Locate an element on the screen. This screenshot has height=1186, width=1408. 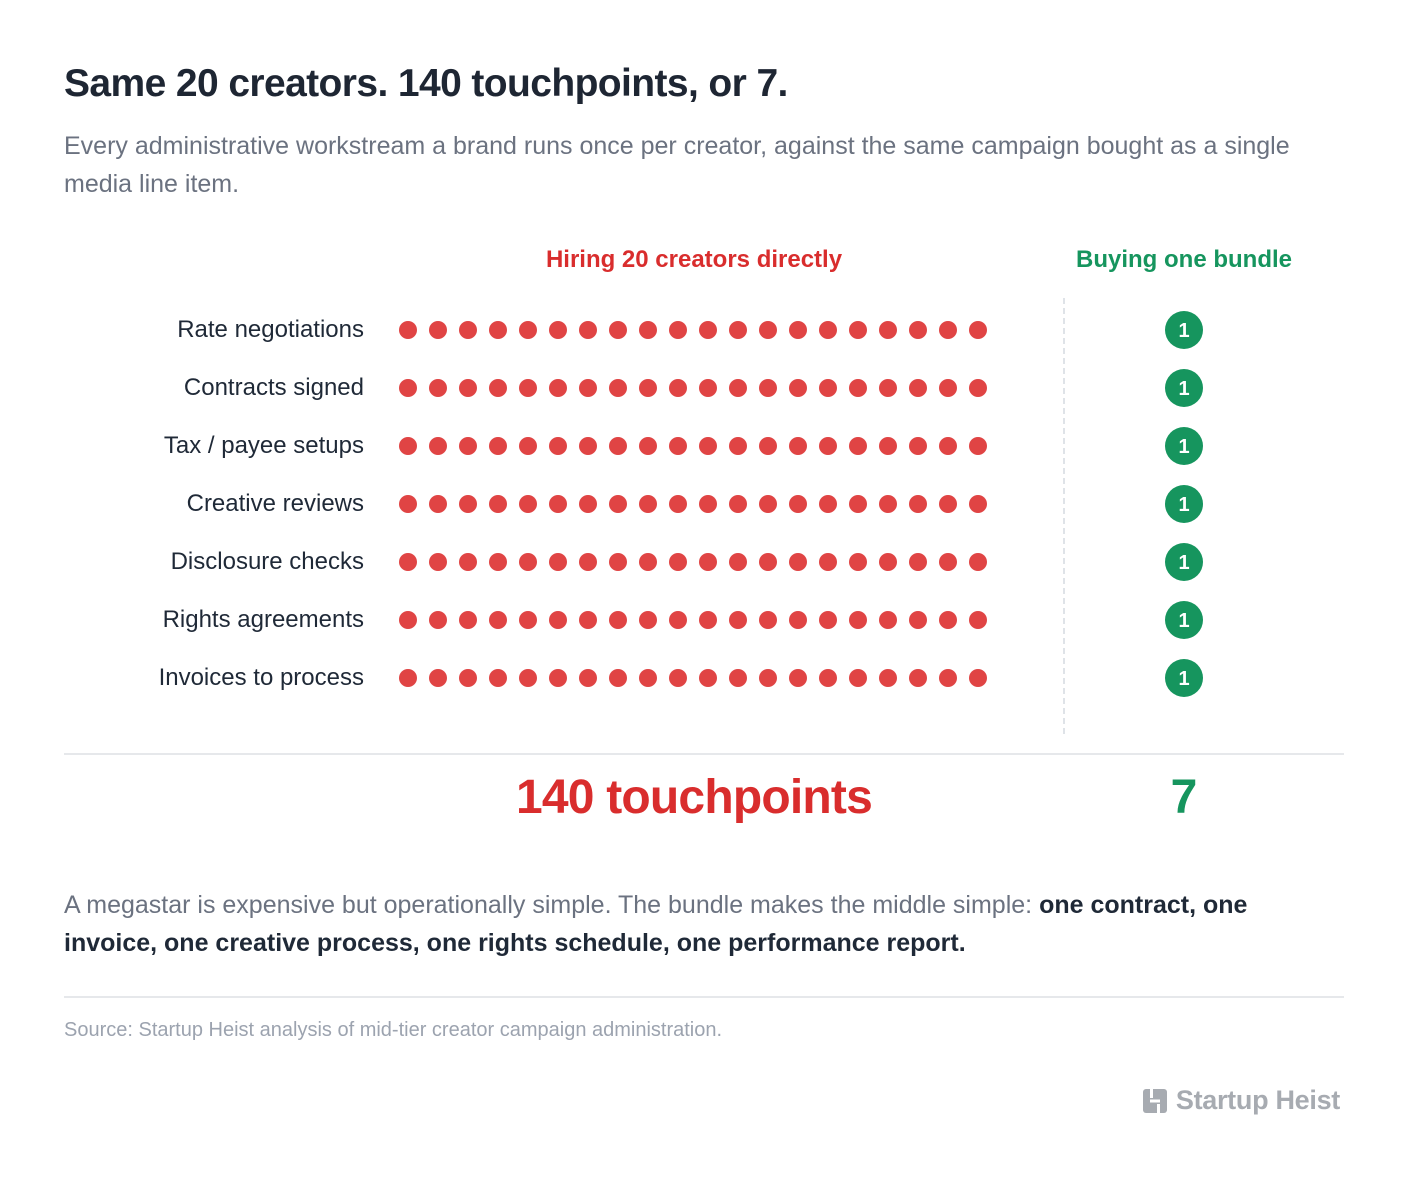
brand-logo: Startup Heist is located at coordinates (1241, 1100).